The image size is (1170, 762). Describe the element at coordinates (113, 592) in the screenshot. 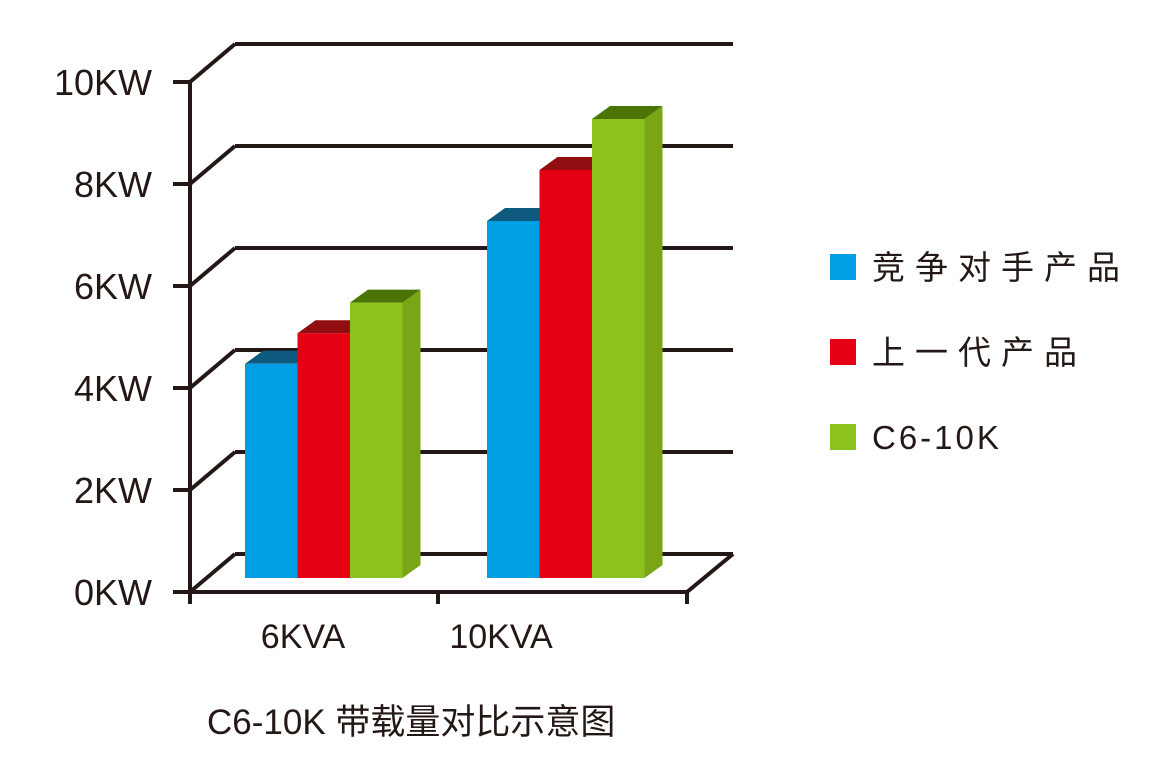

I see `y-tick-label: 0KW` at that location.